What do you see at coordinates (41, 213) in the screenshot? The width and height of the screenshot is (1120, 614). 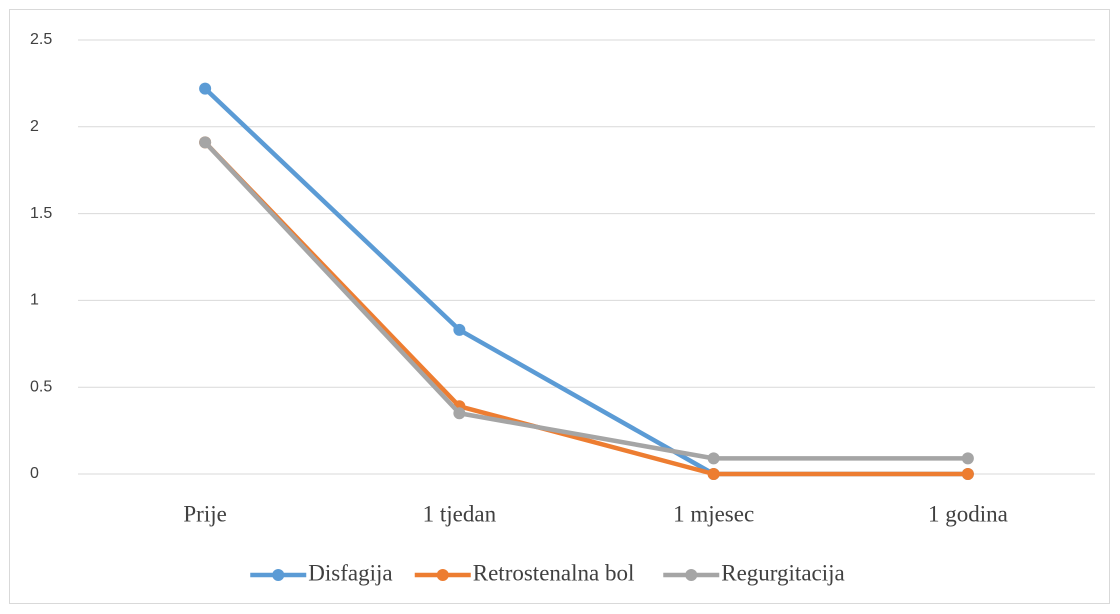 I see `y-tick-label: 1.5` at bounding box center [41, 213].